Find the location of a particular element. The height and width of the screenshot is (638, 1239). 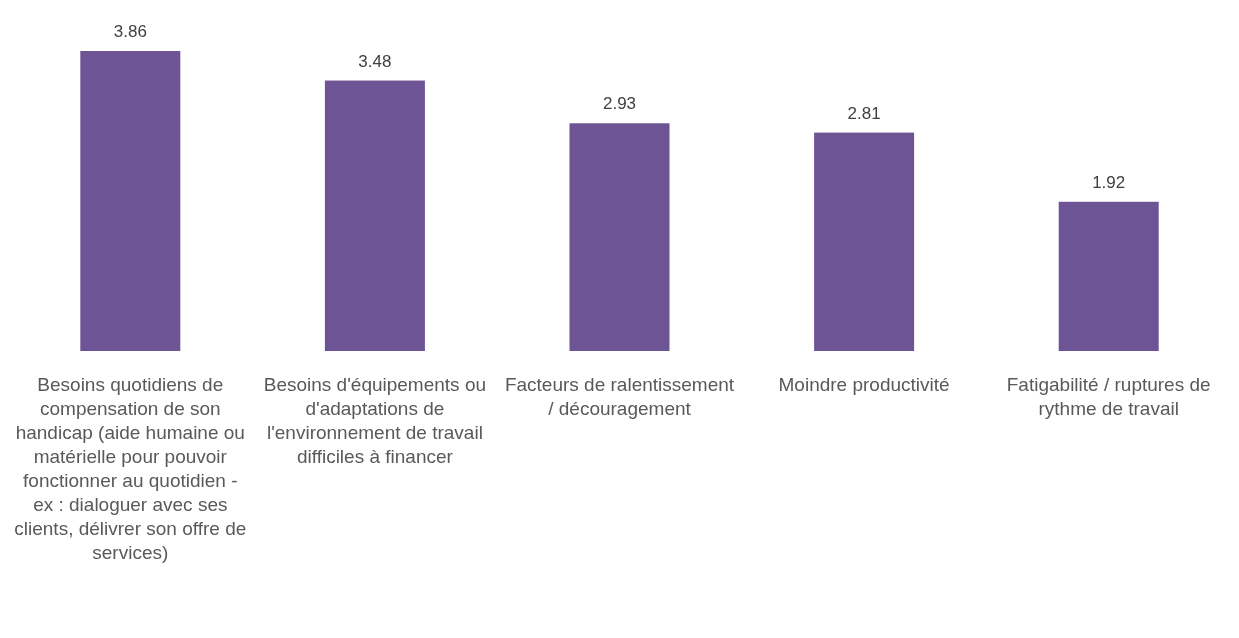

x-tick-label: Fatigabilité / ruptures de rythme de travail is located at coordinates (1108, 396).